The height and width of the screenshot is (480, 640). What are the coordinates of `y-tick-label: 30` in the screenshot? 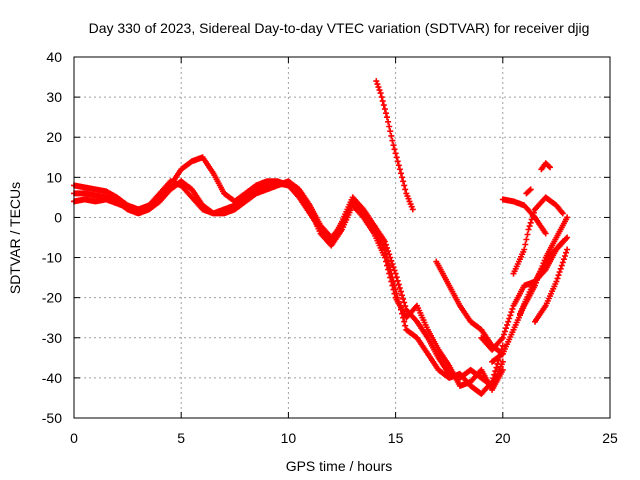 It's located at (54, 97).